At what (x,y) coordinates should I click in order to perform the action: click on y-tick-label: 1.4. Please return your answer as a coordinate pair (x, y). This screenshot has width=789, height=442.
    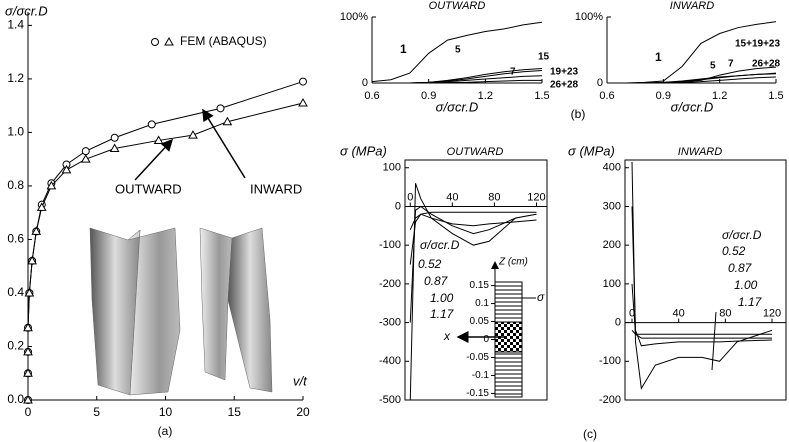
    Looking at the image, I should click on (15, 25).